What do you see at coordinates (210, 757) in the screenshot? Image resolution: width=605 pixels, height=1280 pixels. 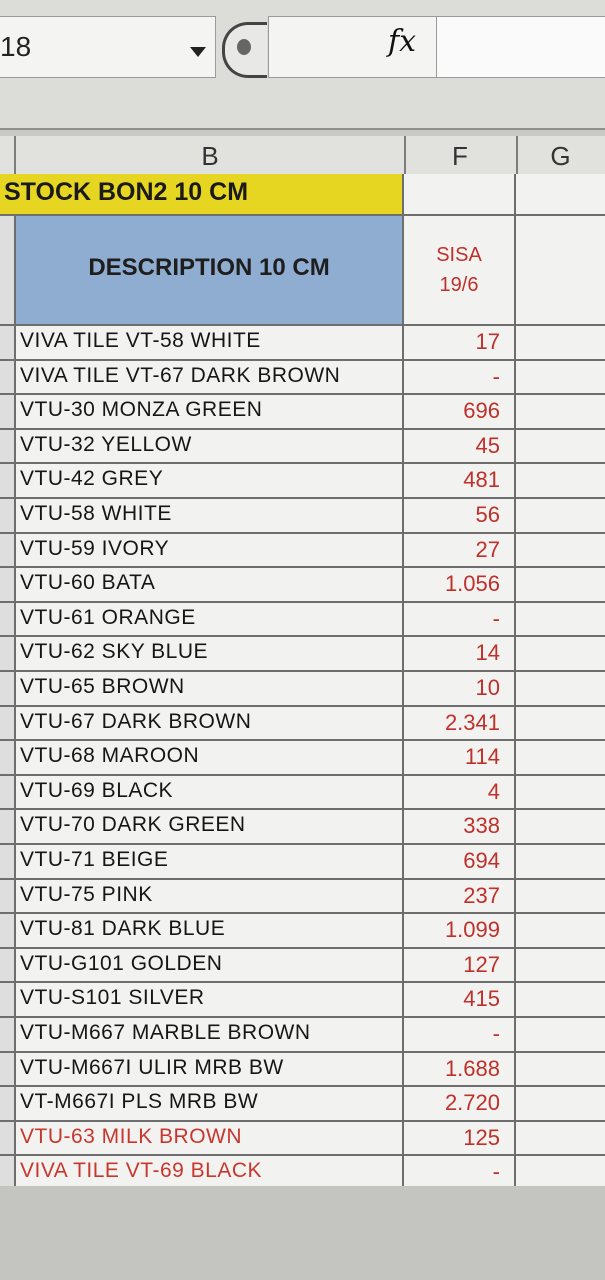 I see `description-cell: VTU-68 MAROON` at bounding box center [210, 757].